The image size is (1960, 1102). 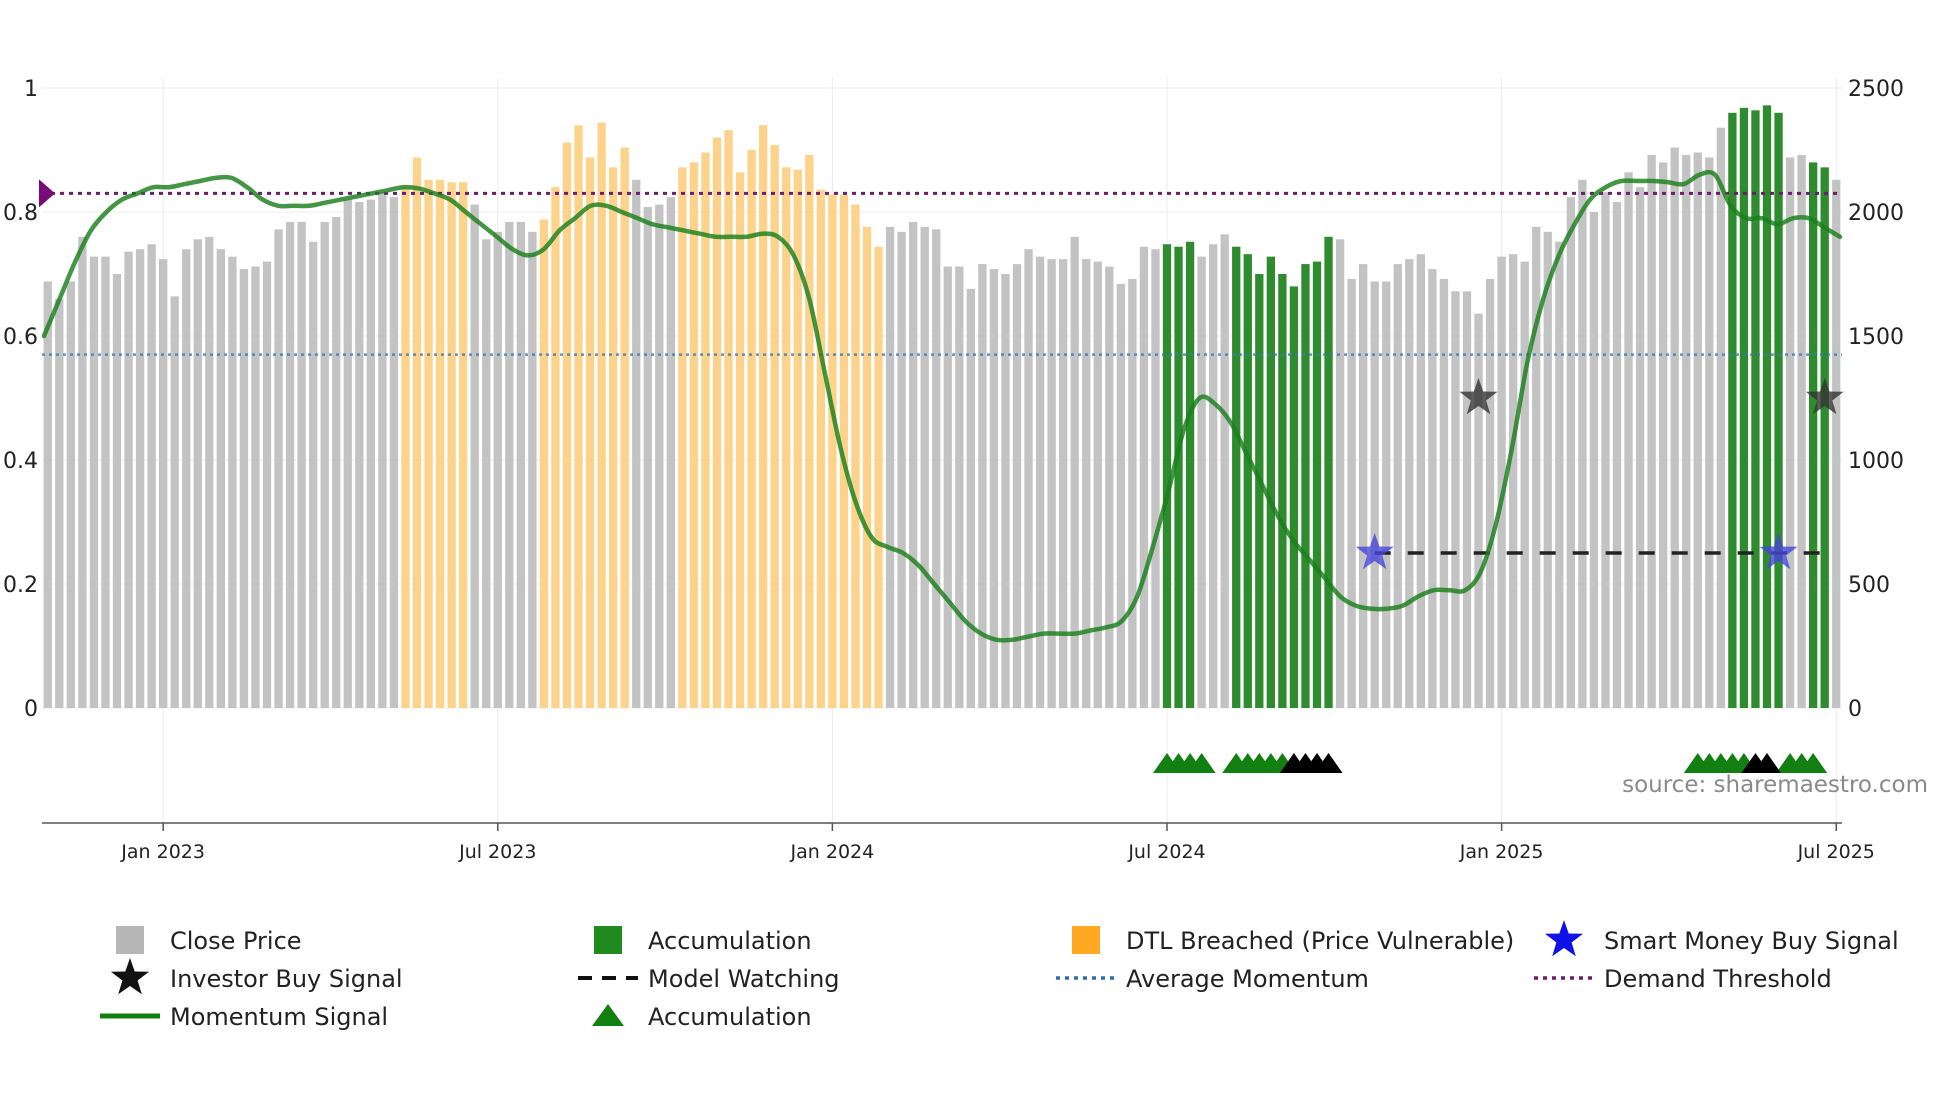 What do you see at coordinates (1876, 213) in the screenshot?
I see `right-axis-tick-label: 2000` at bounding box center [1876, 213].